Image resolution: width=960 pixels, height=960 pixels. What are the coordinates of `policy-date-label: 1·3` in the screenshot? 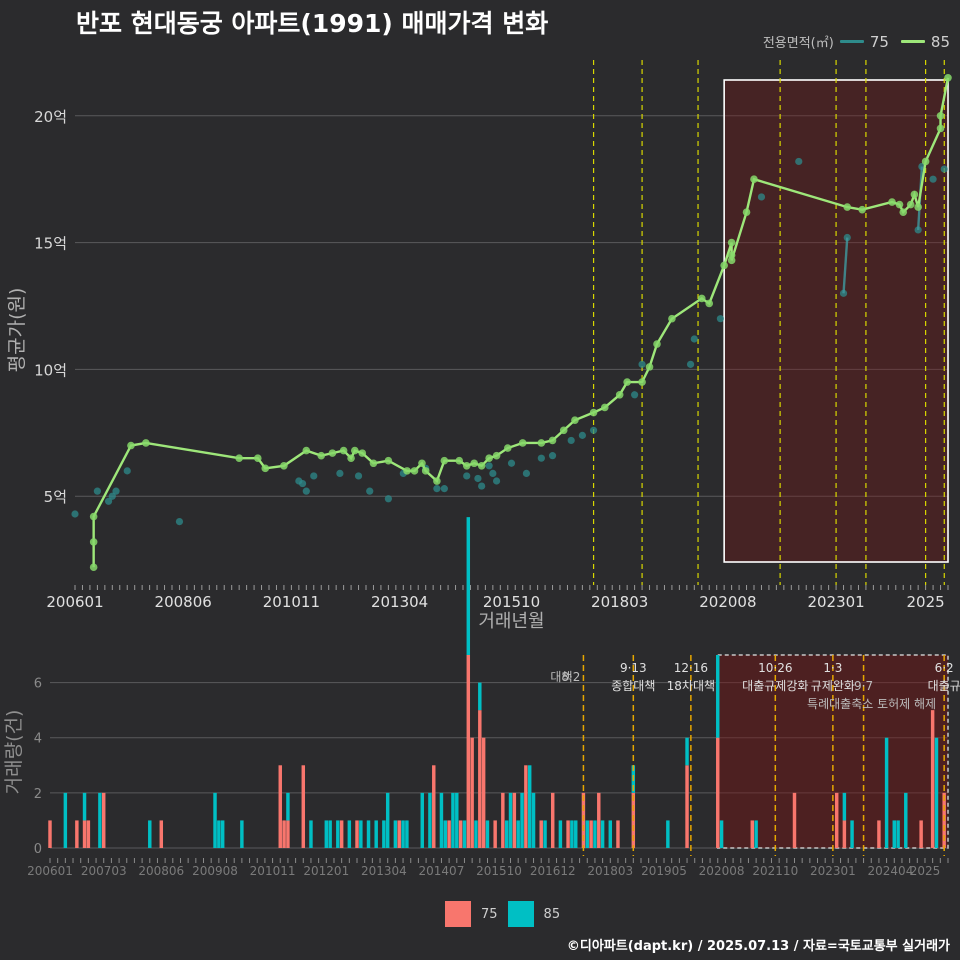 It's located at (832, 668).